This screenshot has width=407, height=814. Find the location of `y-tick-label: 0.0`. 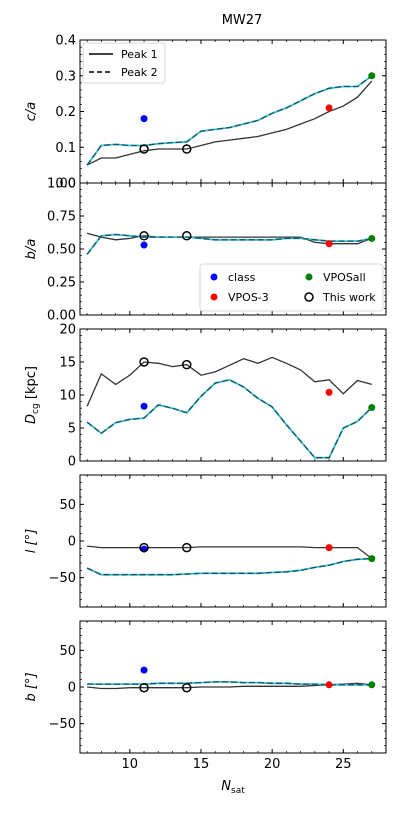

y-tick-label: 0.0 is located at coordinates (65, 184).